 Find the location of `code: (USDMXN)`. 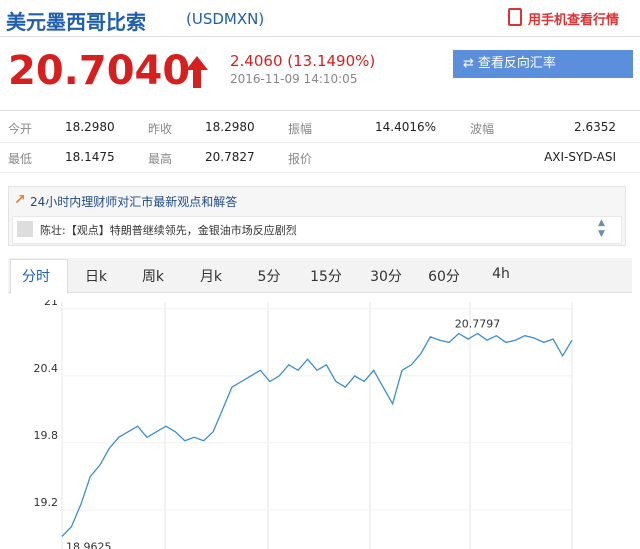

code: (USDMXN) is located at coordinates (225, 19).